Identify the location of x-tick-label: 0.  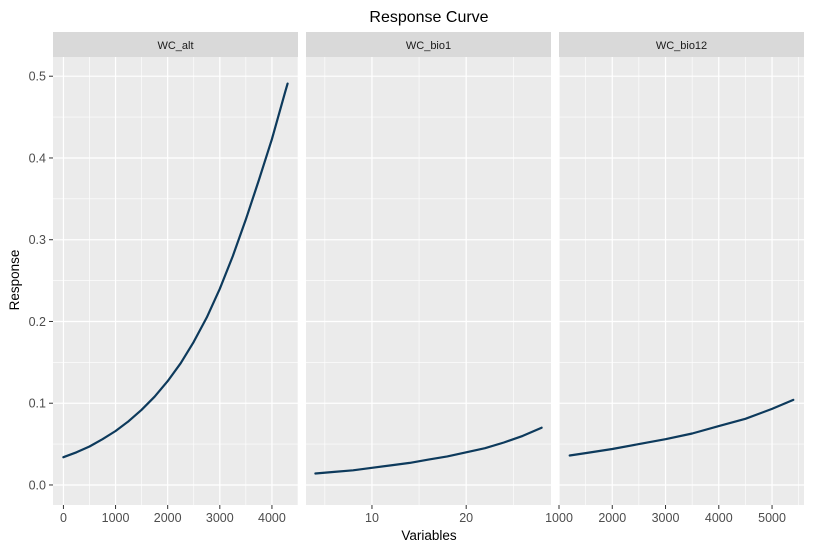
(63, 518).